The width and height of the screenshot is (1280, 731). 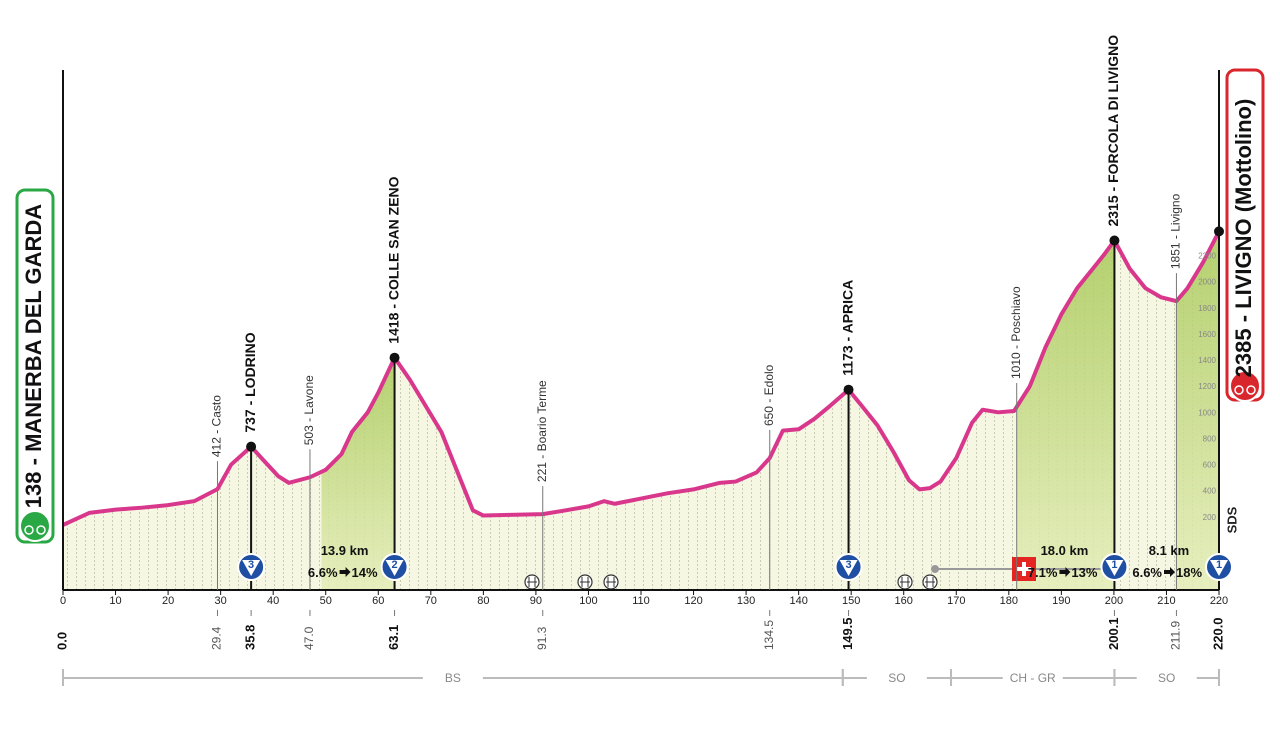 What do you see at coordinates (309, 410) in the screenshot?
I see `place-label: 503 - Lavone` at bounding box center [309, 410].